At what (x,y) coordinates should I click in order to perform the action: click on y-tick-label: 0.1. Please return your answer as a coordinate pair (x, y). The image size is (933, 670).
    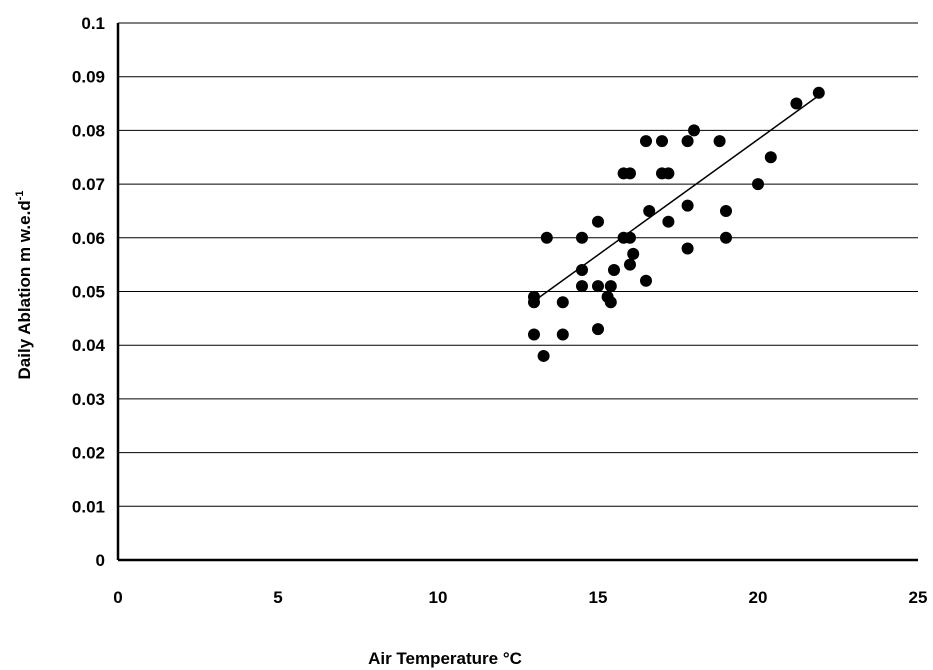
    Looking at the image, I should click on (93, 23).